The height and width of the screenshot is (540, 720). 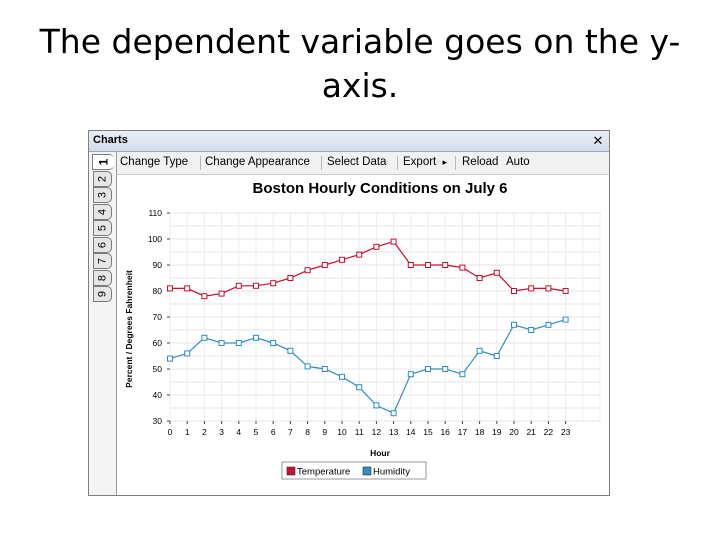 I want to click on tab-chart-1: 1, so click(x=103, y=162).